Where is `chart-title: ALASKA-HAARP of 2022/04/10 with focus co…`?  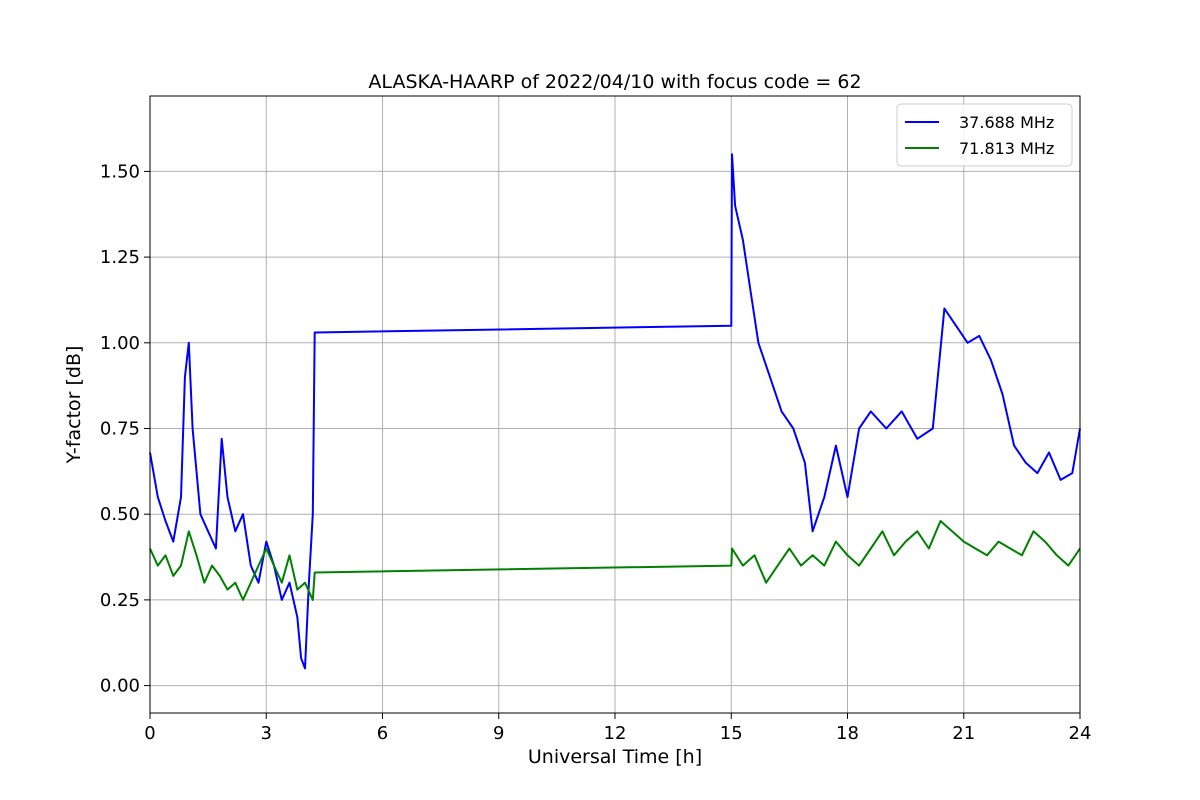
chart-title: ALASKA-HAARP of 2022/04/10 with focus co… is located at coordinates (614, 82).